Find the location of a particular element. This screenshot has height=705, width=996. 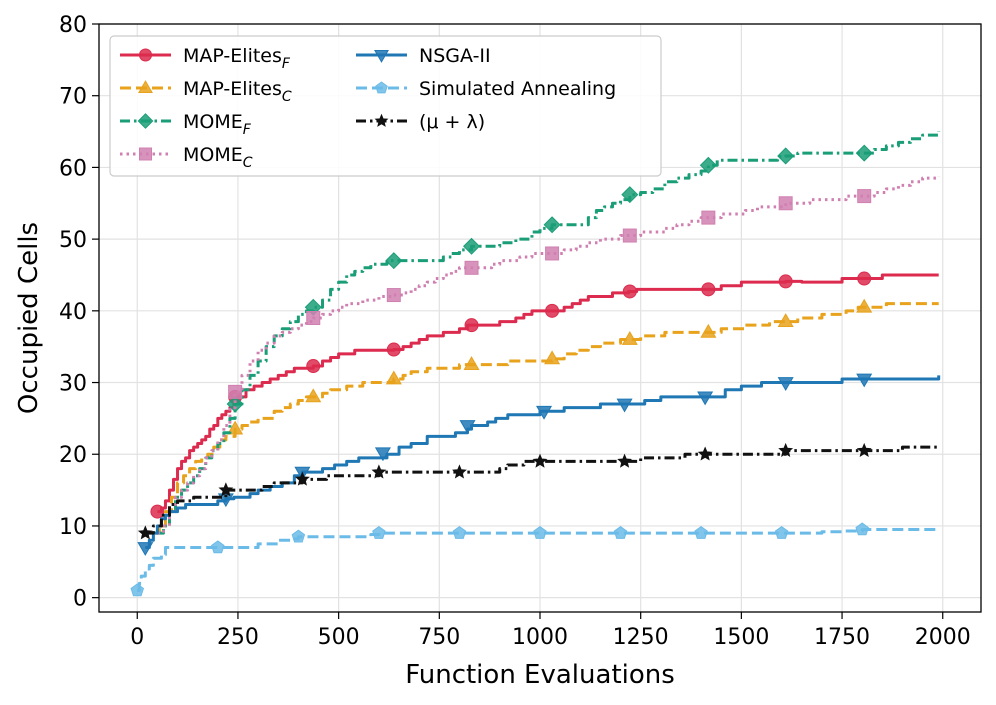

y-tick-label: 10 is located at coordinates (73, 527).